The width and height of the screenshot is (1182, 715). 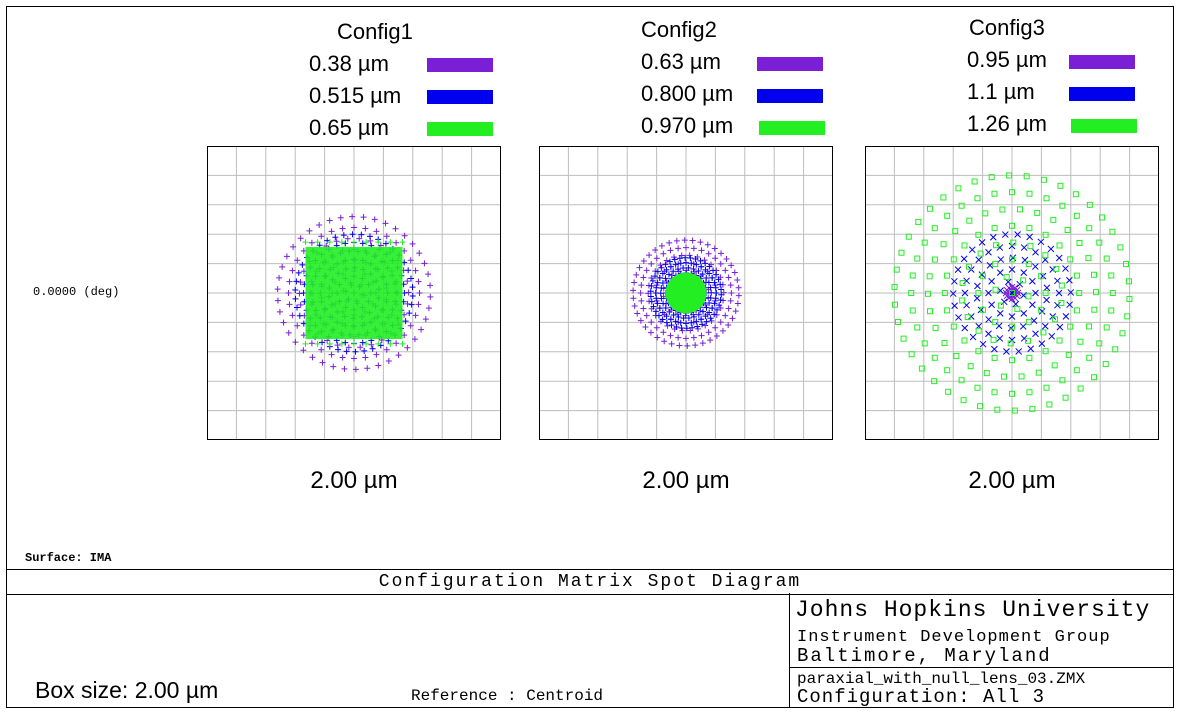 What do you see at coordinates (679, 29) in the screenshot?
I see `config2-title: Config2` at bounding box center [679, 29].